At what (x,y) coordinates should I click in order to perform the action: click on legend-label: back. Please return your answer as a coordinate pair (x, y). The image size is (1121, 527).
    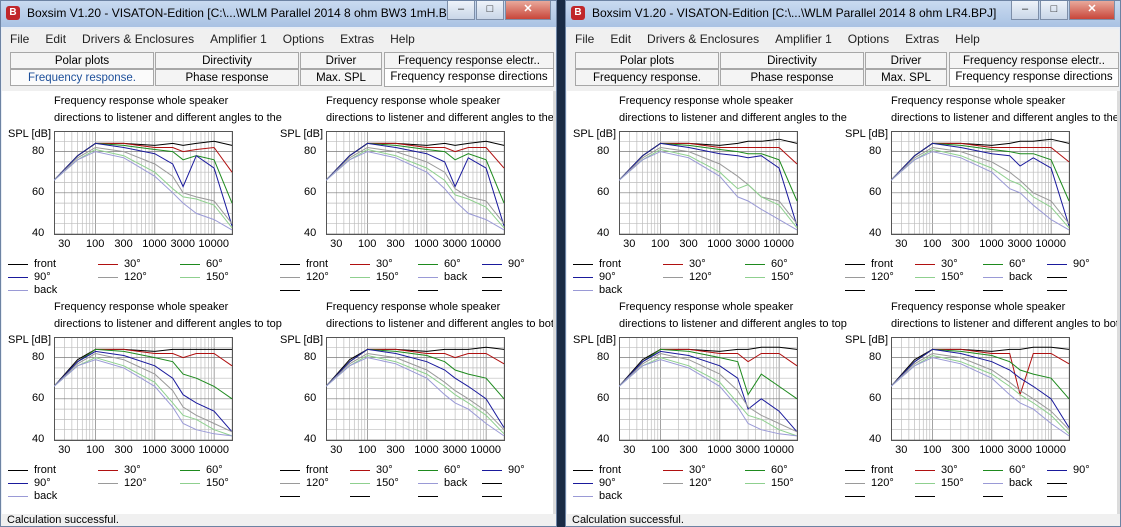
    Looking at the image, I should click on (46, 496).